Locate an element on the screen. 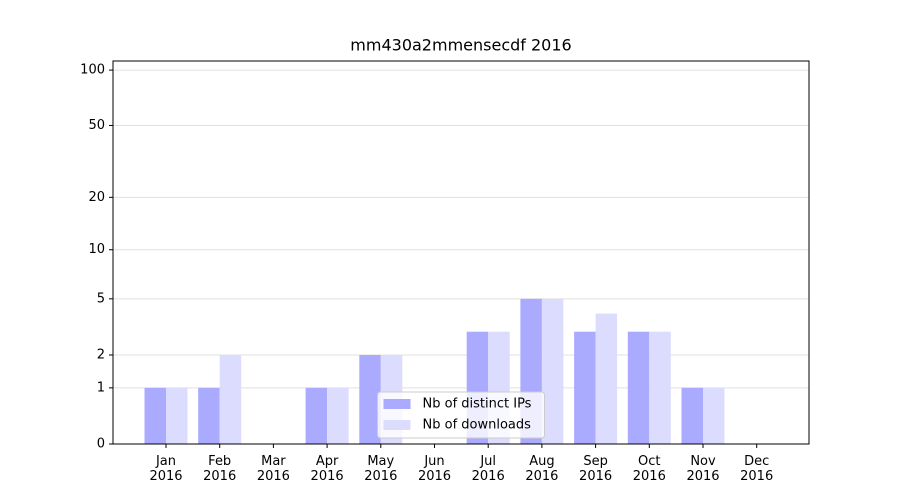  x-tick-label: Dec 2016 is located at coordinates (756, 469).